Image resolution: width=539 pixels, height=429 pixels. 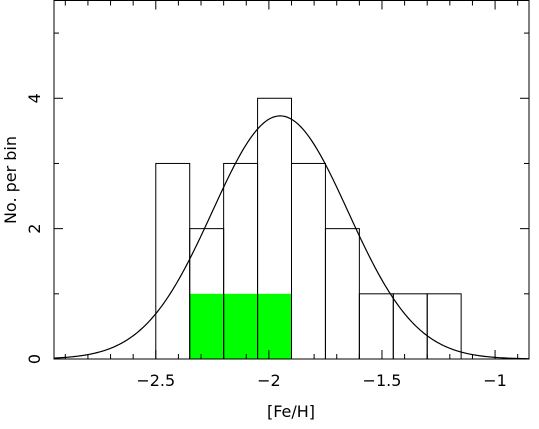 What do you see at coordinates (291, 411) in the screenshot?
I see `x-axis-label: [Fe/H]` at bounding box center [291, 411].